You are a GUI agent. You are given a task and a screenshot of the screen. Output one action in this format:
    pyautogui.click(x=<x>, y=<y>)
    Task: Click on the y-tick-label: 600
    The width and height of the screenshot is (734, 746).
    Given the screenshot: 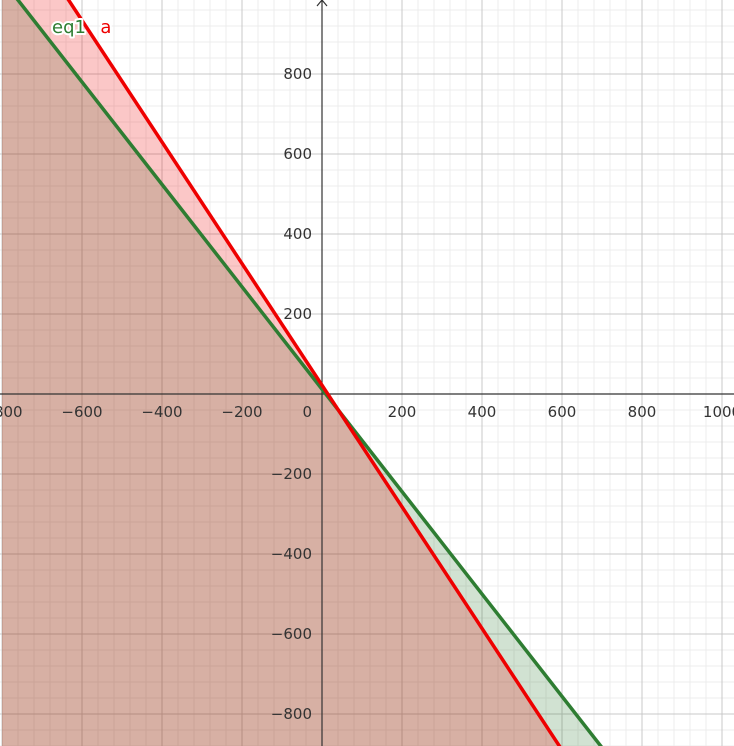 What is the action you would take?
    pyautogui.click(x=297, y=154)
    